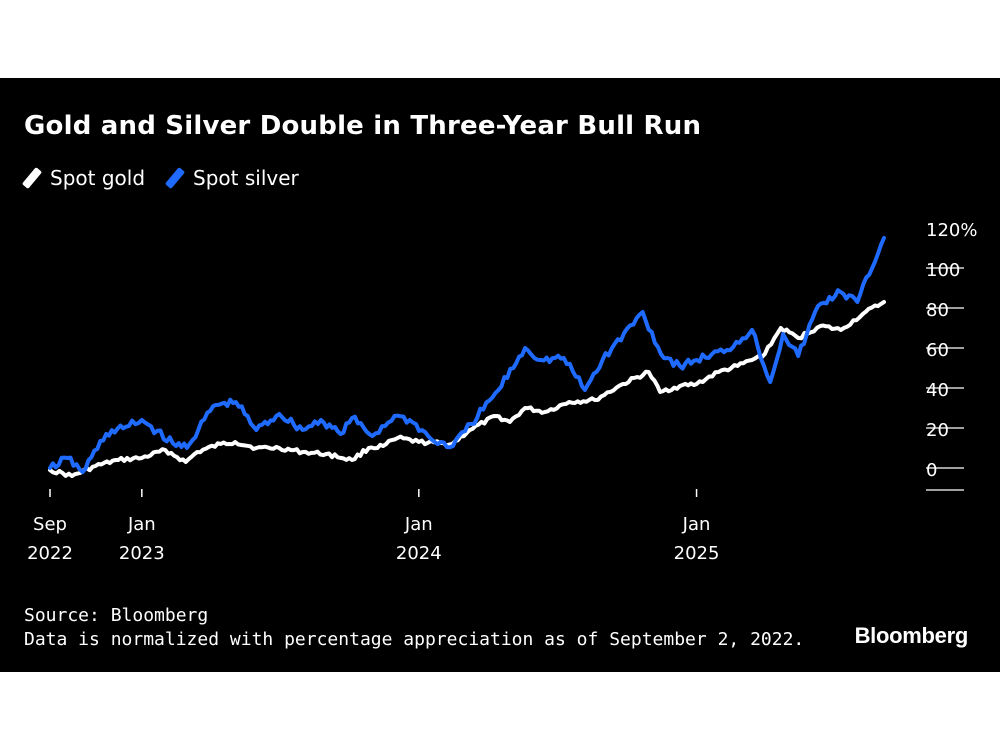 The width and height of the screenshot is (1000, 750). I want to click on x-tick-year: 2024, so click(419, 553).